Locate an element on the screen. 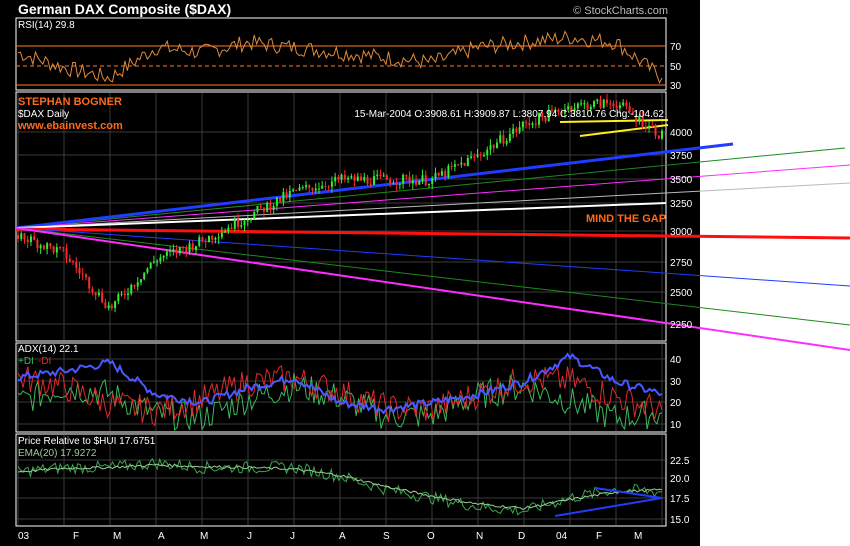  x-label-apr: A is located at coordinates (161, 536).